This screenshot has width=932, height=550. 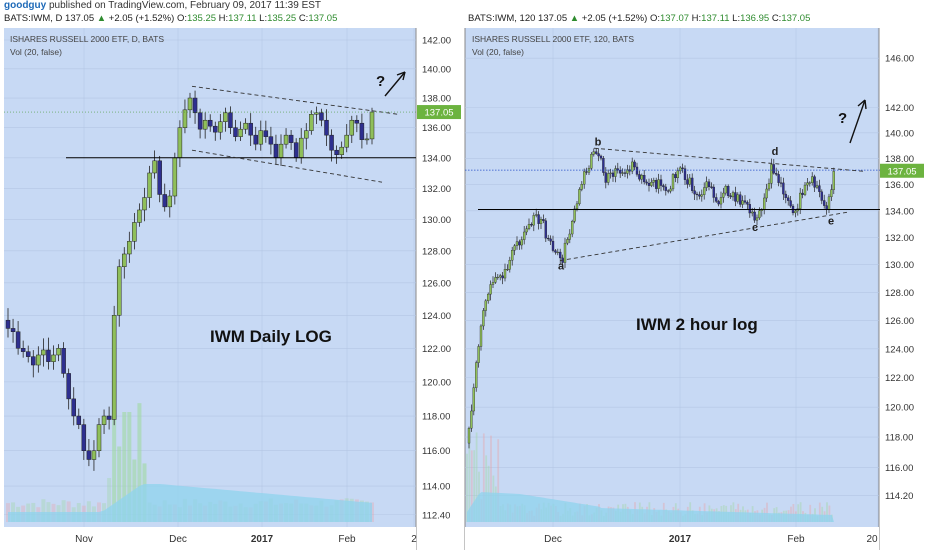 What do you see at coordinates (901, 171) in the screenshot?
I see `svg-text: 137.05` at bounding box center [901, 171].